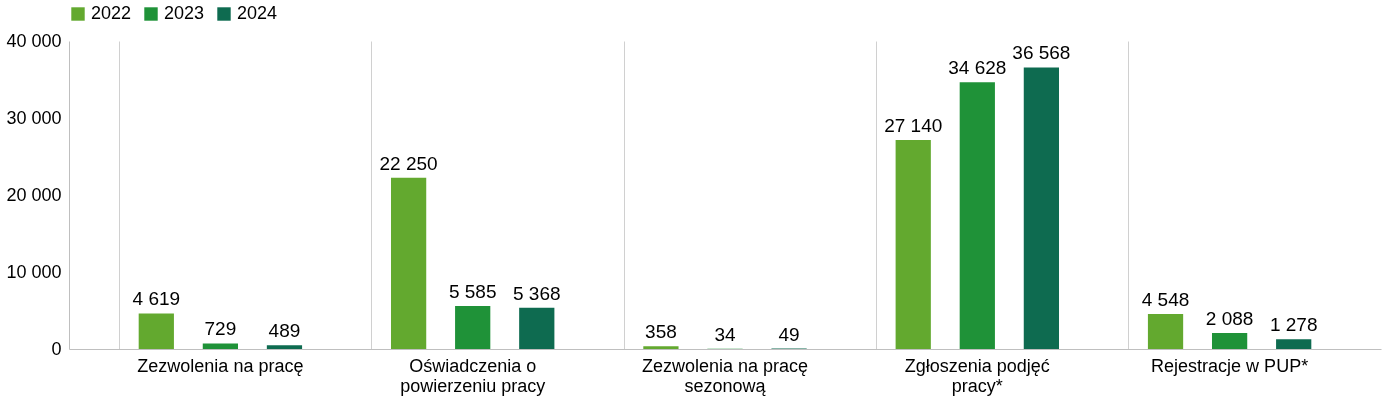  Describe the element at coordinates (913, 126) in the screenshot. I see `data-label: 27 140` at that location.